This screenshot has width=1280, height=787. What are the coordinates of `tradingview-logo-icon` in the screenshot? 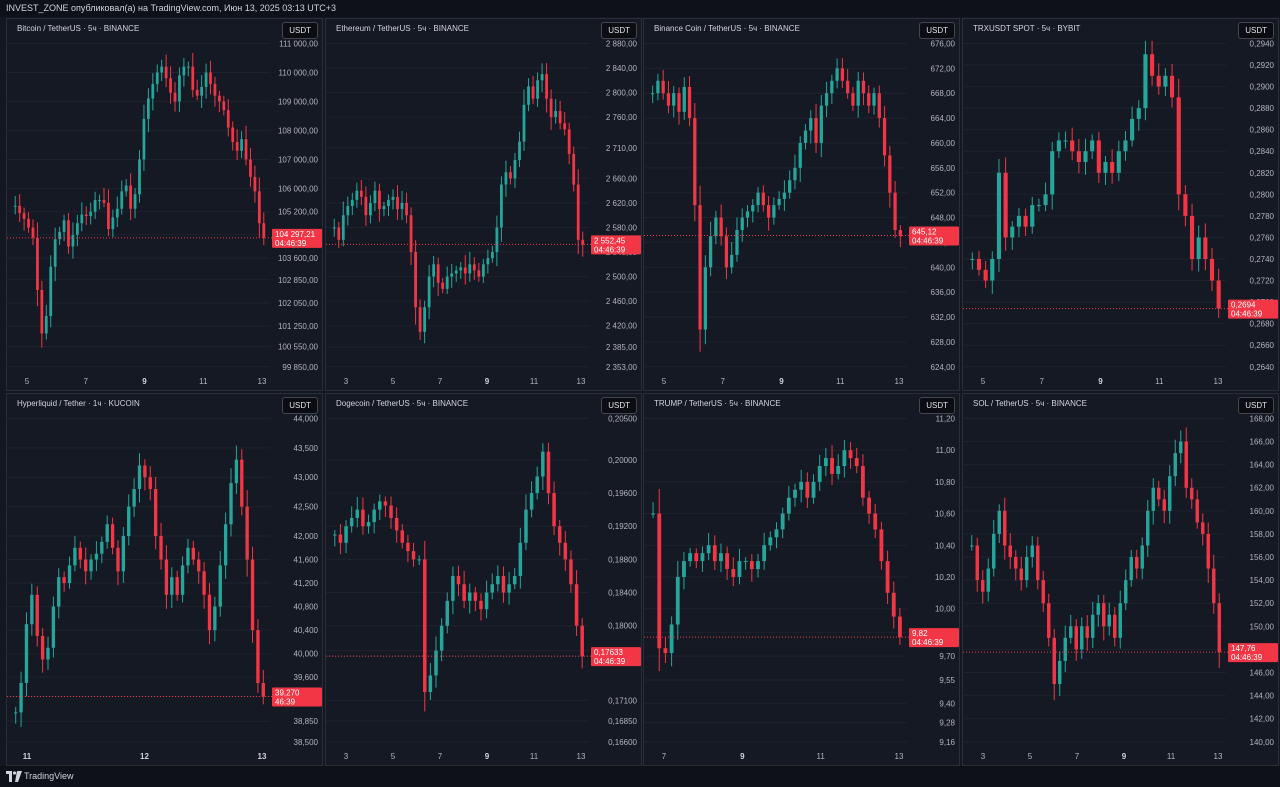 It's located at (14, 776).